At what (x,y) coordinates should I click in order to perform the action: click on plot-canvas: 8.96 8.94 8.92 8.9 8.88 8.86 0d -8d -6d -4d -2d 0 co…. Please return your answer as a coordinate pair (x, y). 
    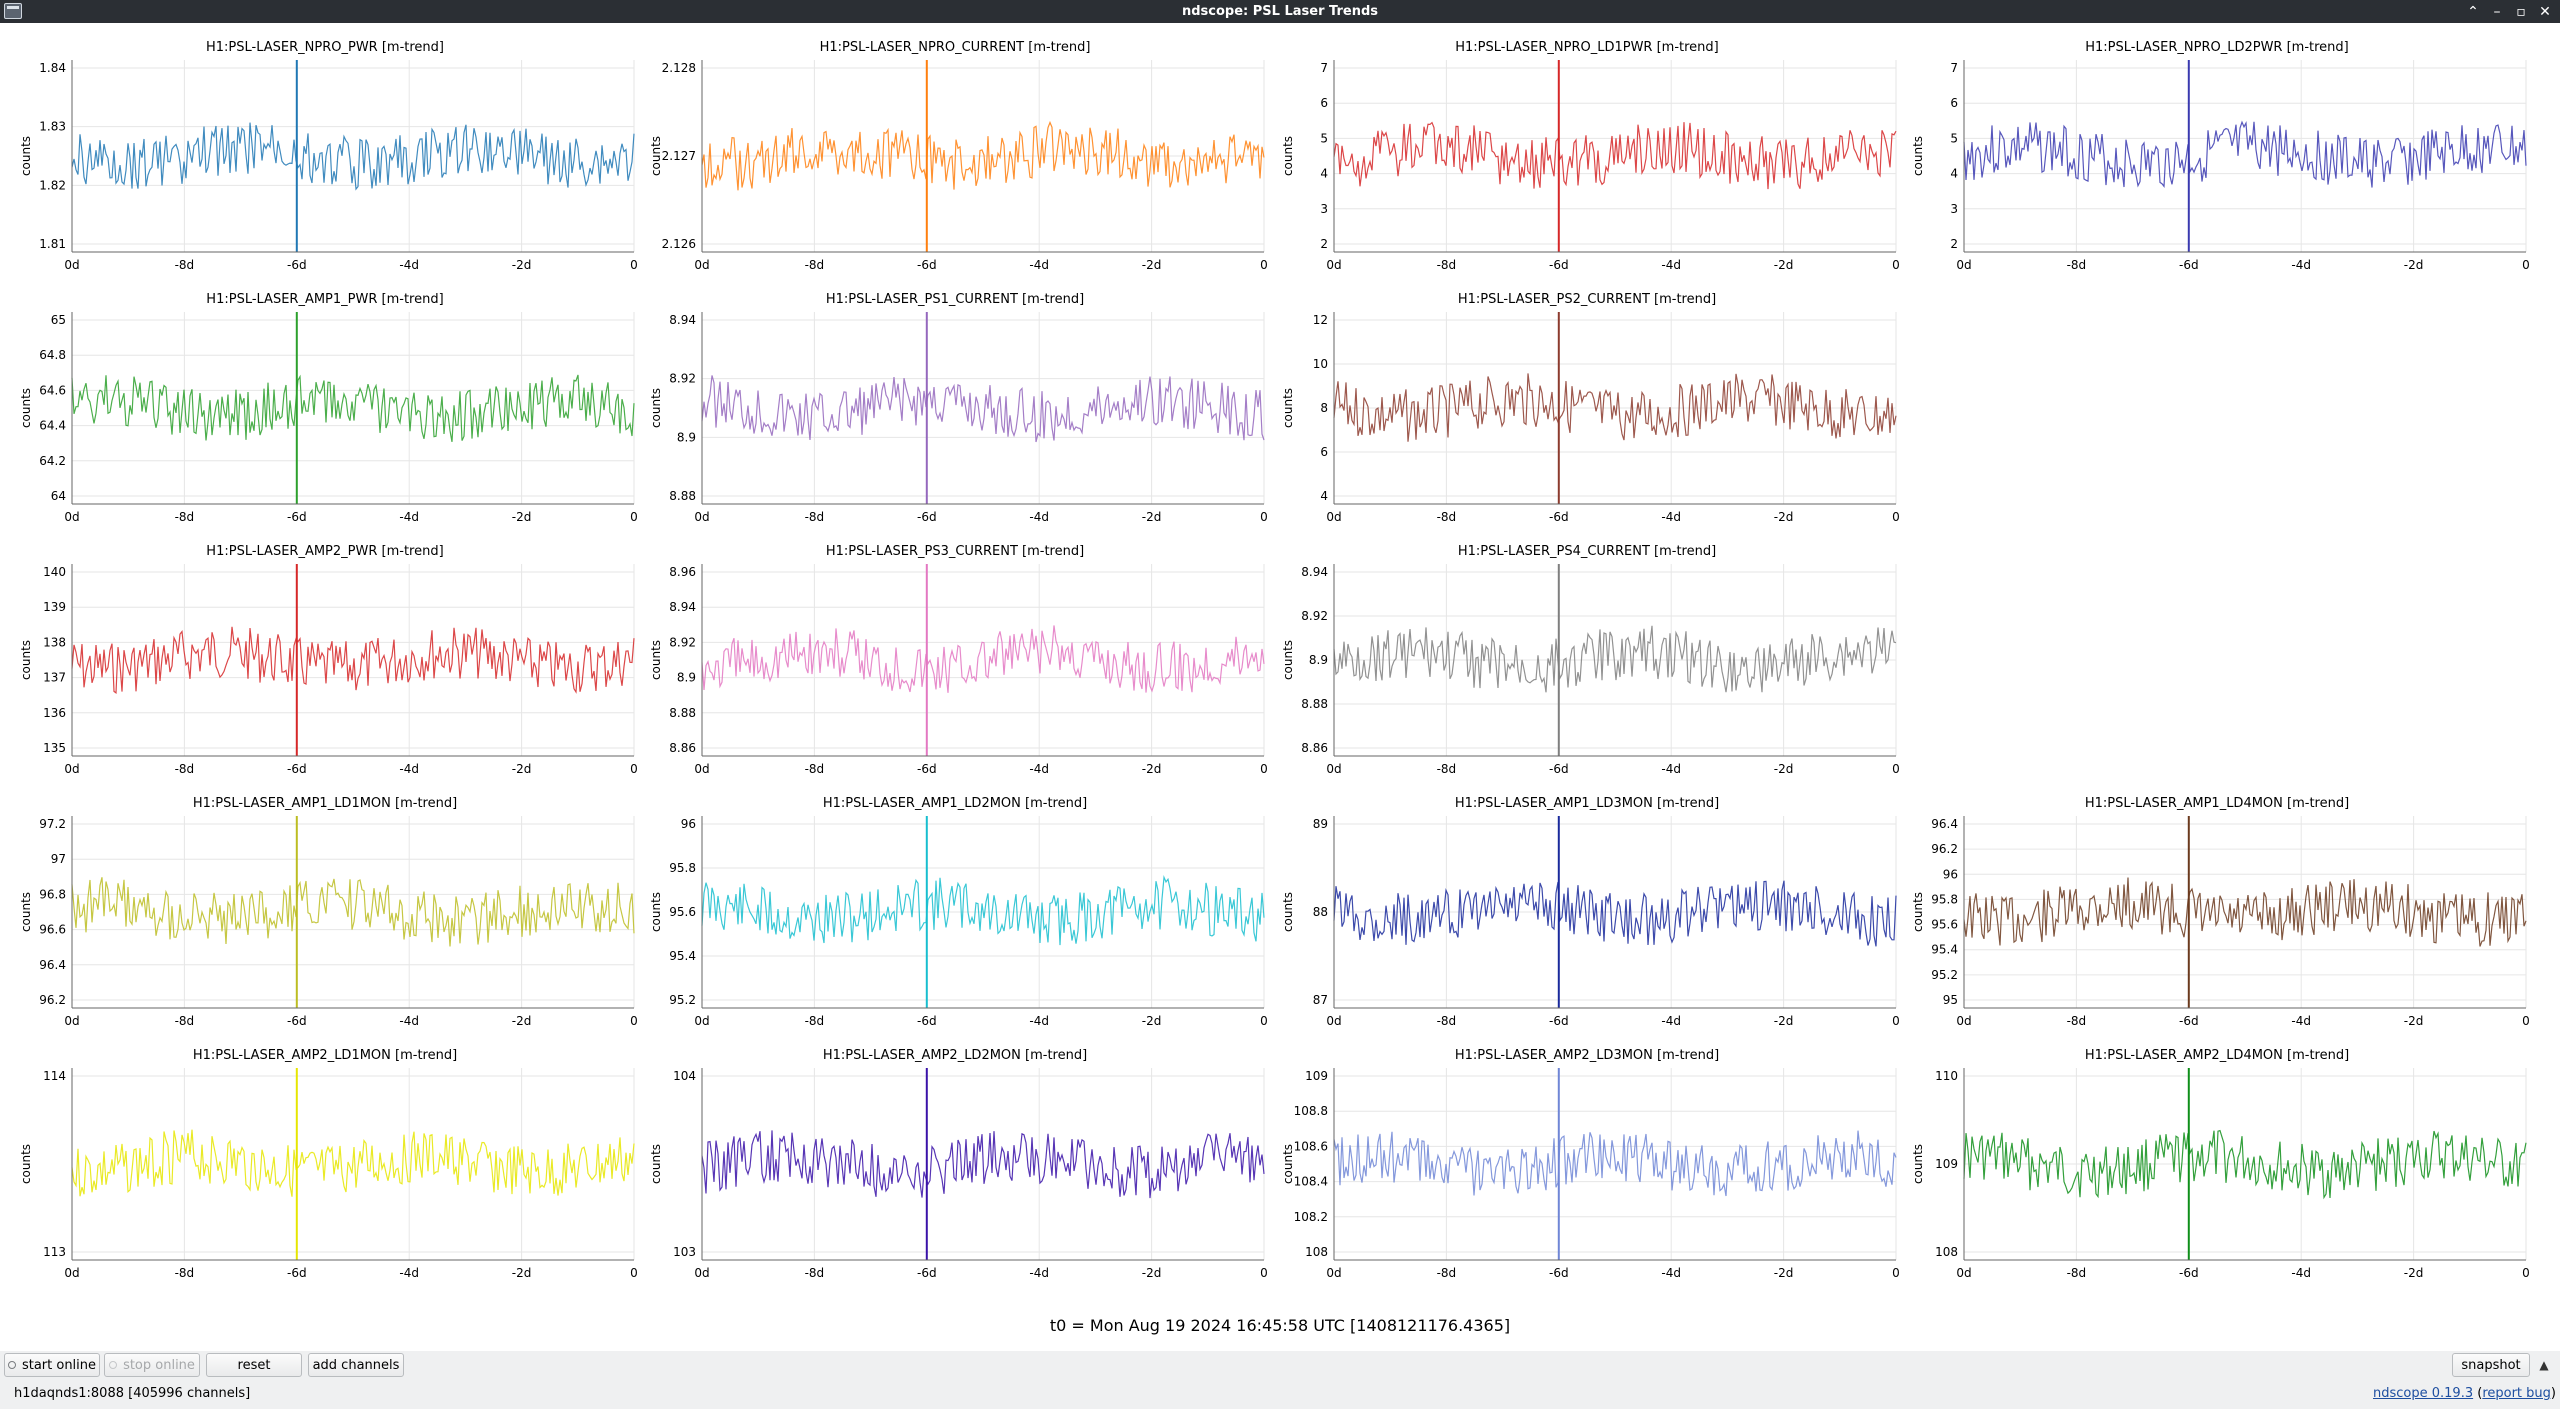
    Looking at the image, I should click on (955, 669).